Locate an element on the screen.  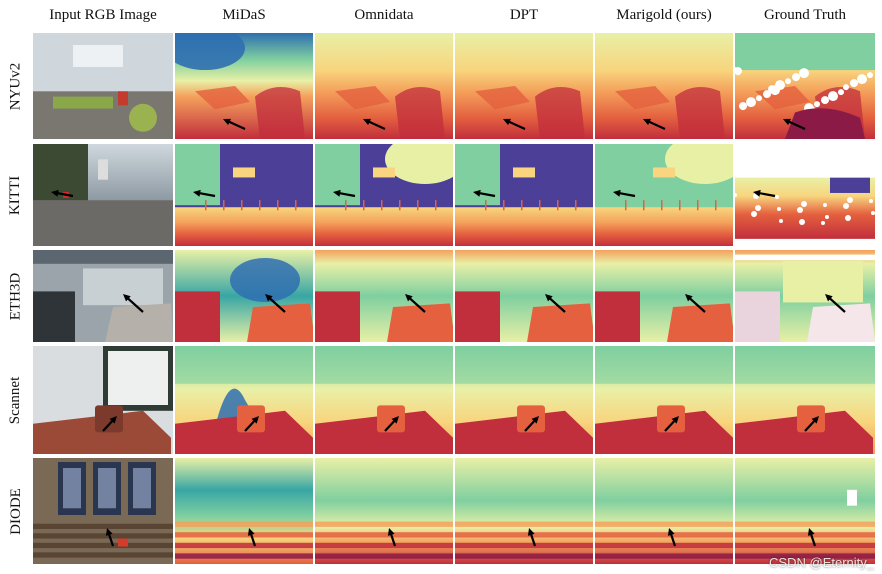
cell-scannet-input is located at coordinates (103, 400).